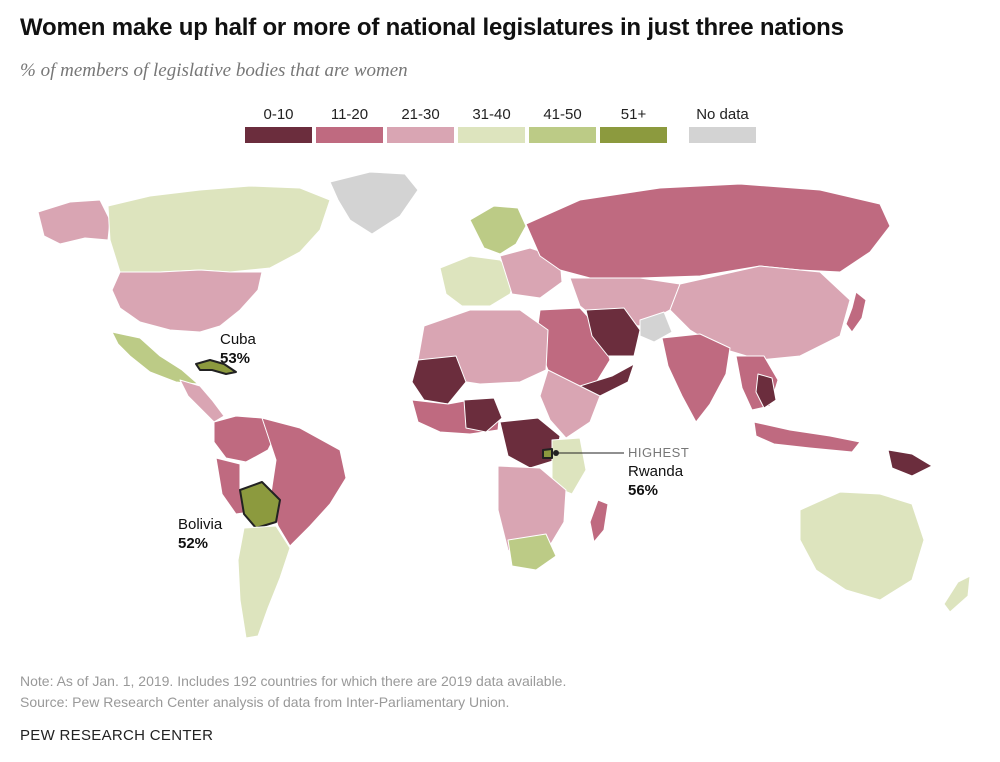 The image size is (1000, 762). What do you see at coordinates (633, 114) in the screenshot?
I see `legend-label: 51+` at bounding box center [633, 114].